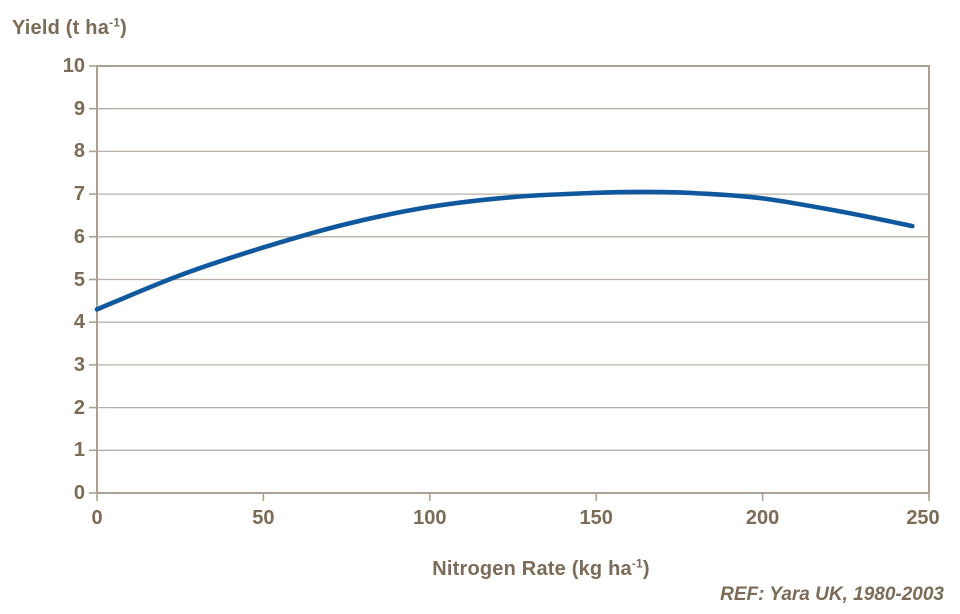 The width and height of the screenshot is (960, 614). I want to click on y-tick-label: 3, so click(79, 364).